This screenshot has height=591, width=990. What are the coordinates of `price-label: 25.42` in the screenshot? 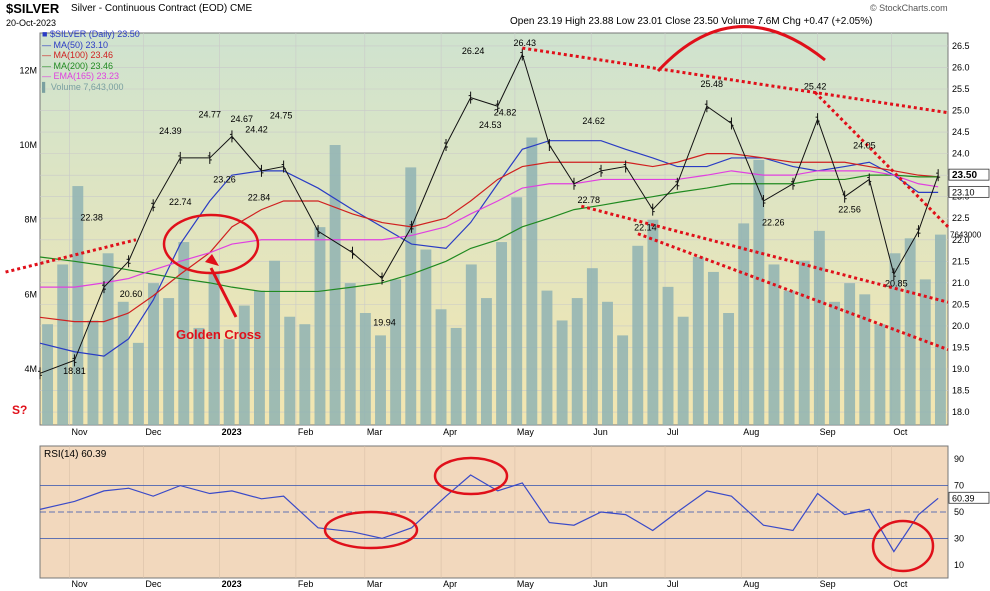 It's located at (815, 86).